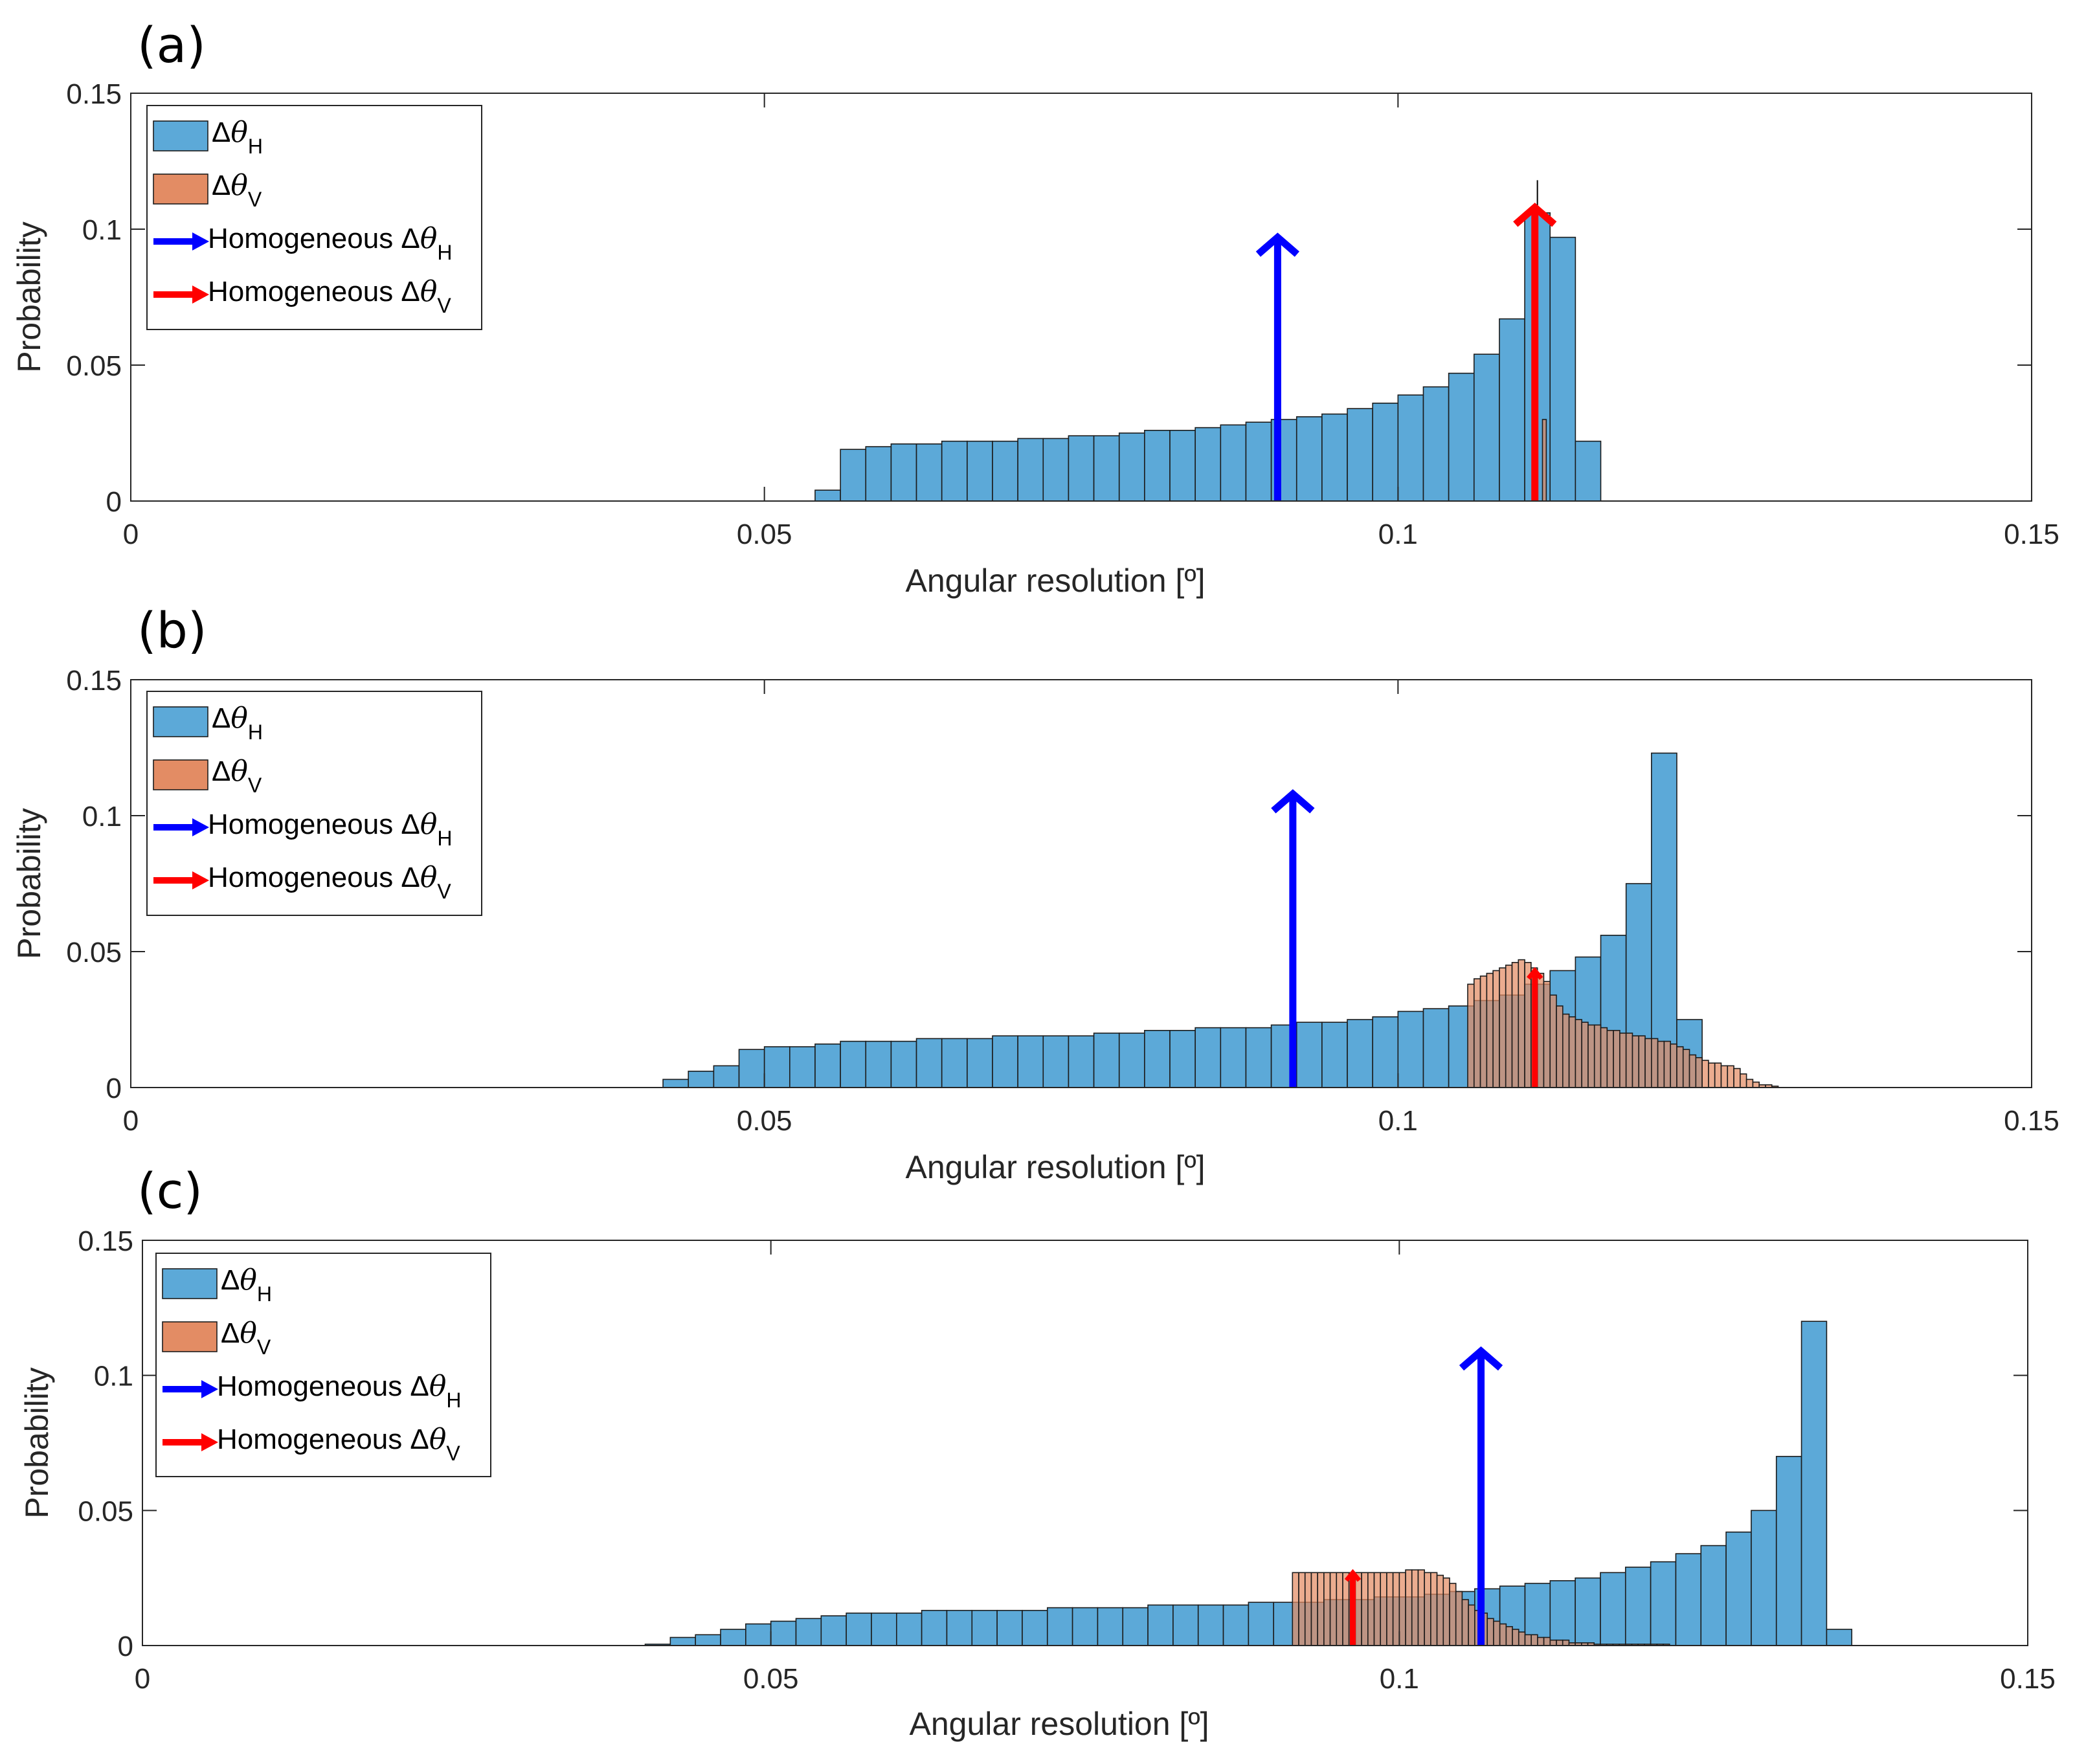 This screenshot has height=1764, width=2075. What do you see at coordinates (302, 243) in the screenshot?
I see `legend-item: Homogeneous ΔθH` at bounding box center [302, 243].